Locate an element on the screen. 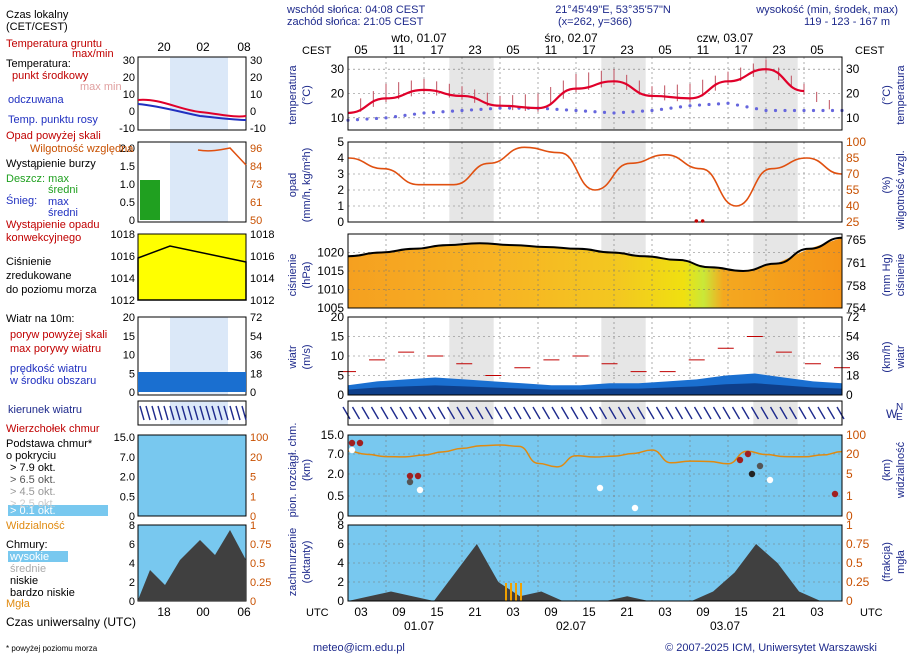 This screenshot has height=660, width=910. legend-text: Deszcz: max is located at coordinates (37, 179).